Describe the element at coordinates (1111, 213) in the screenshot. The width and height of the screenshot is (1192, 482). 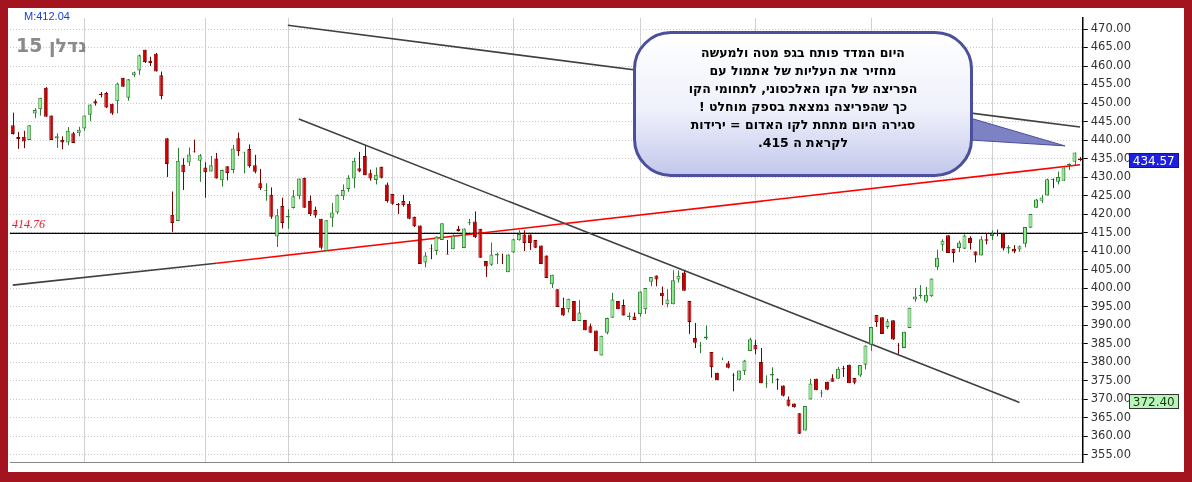
I see `y-tick-label: 420.00` at that location.